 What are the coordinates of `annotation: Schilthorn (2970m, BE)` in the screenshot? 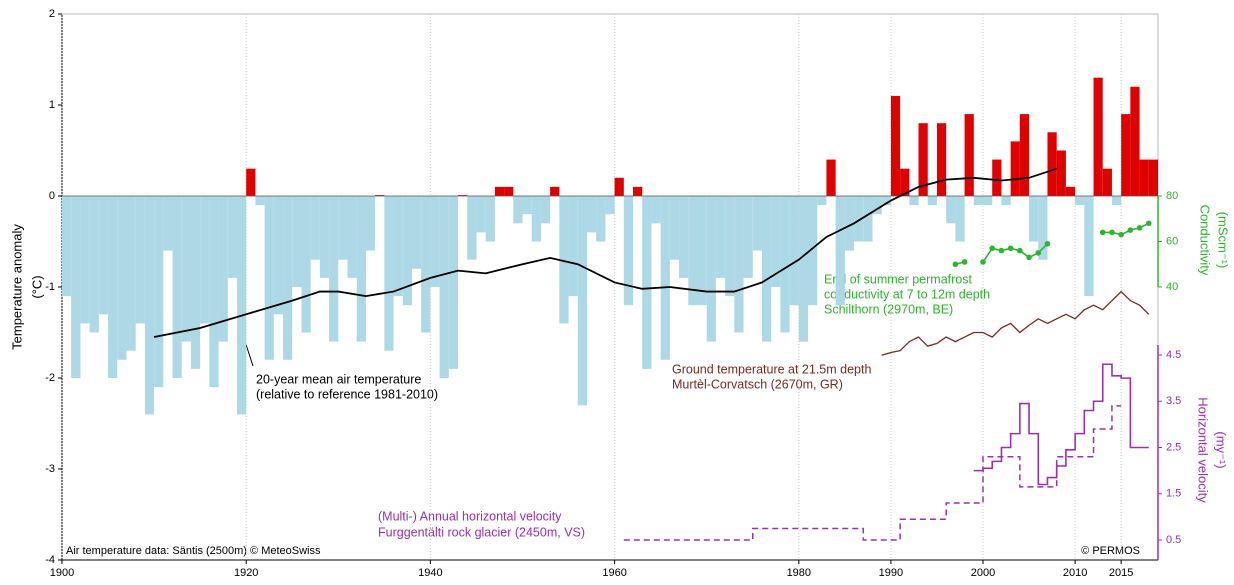 It's located at (888, 309).